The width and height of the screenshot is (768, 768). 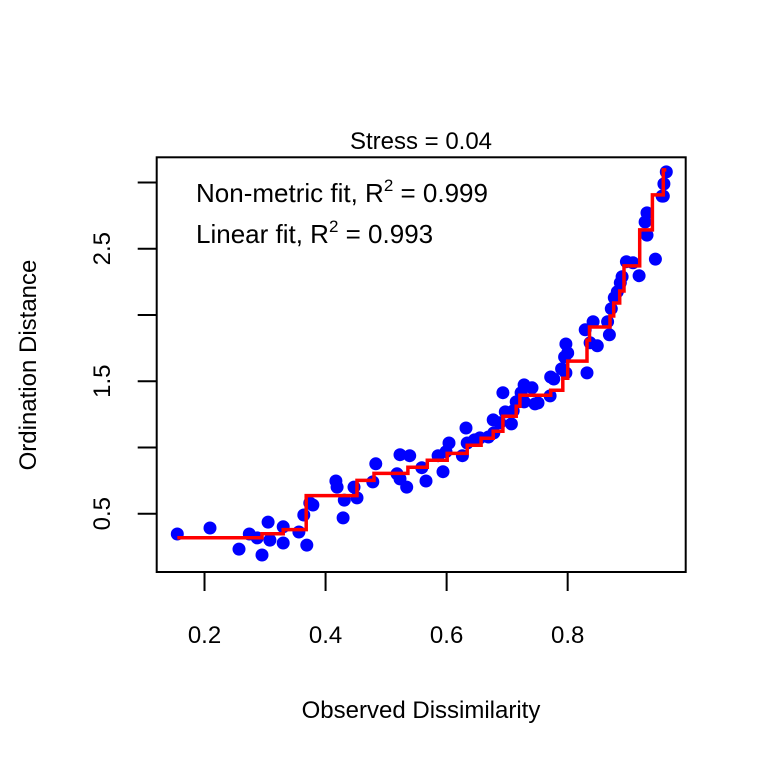 I want to click on linear-fit-sup: 2, so click(x=333, y=226).